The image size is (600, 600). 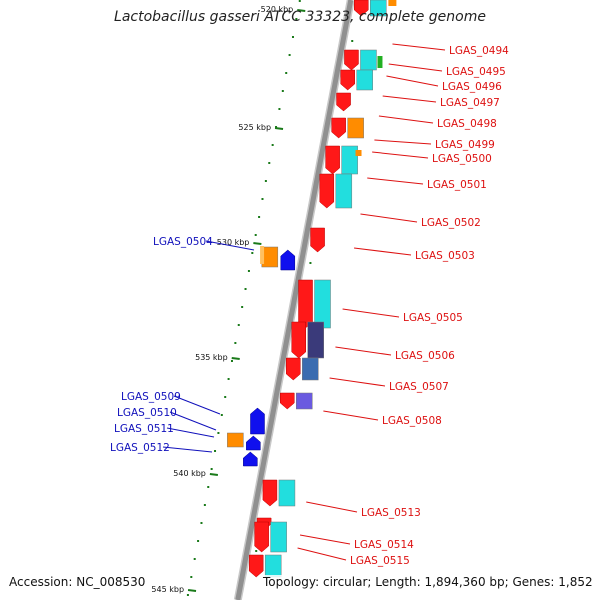 I want to click on scale-label: 520 kbp, so click(x=277, y=9).